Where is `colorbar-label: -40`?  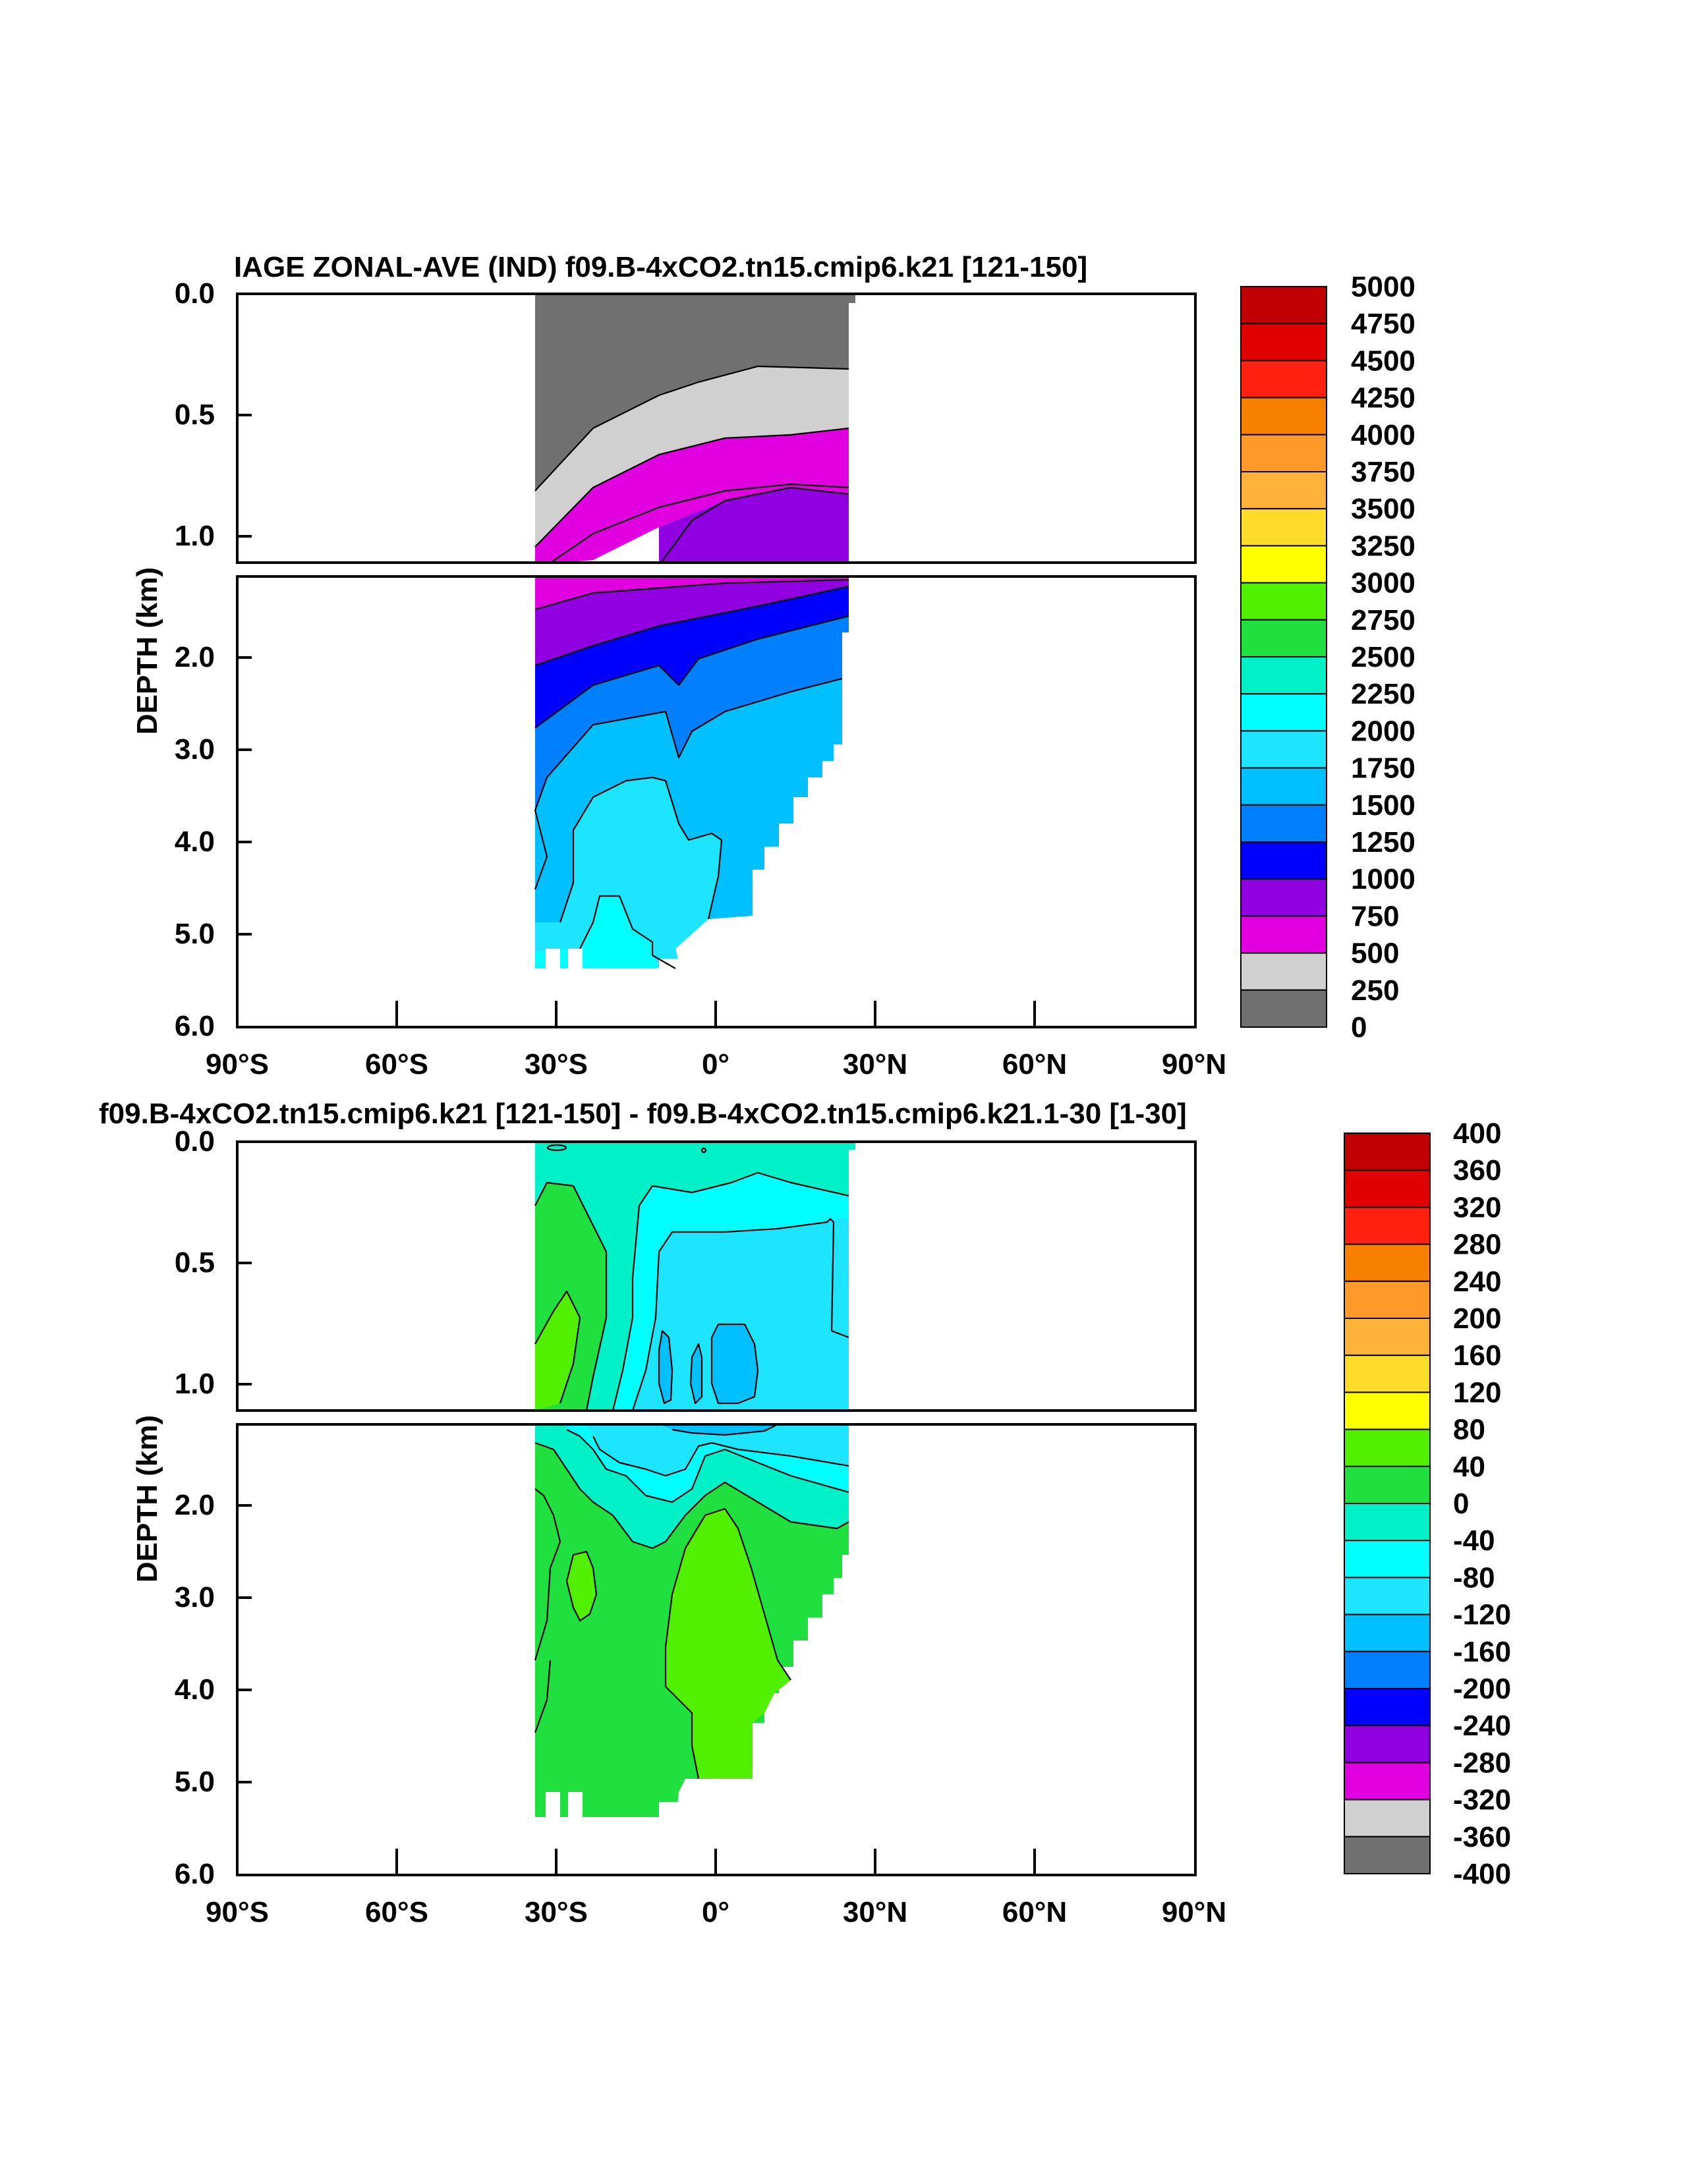
colorbar-label: -40 is located at coordinates (1474, 1541).